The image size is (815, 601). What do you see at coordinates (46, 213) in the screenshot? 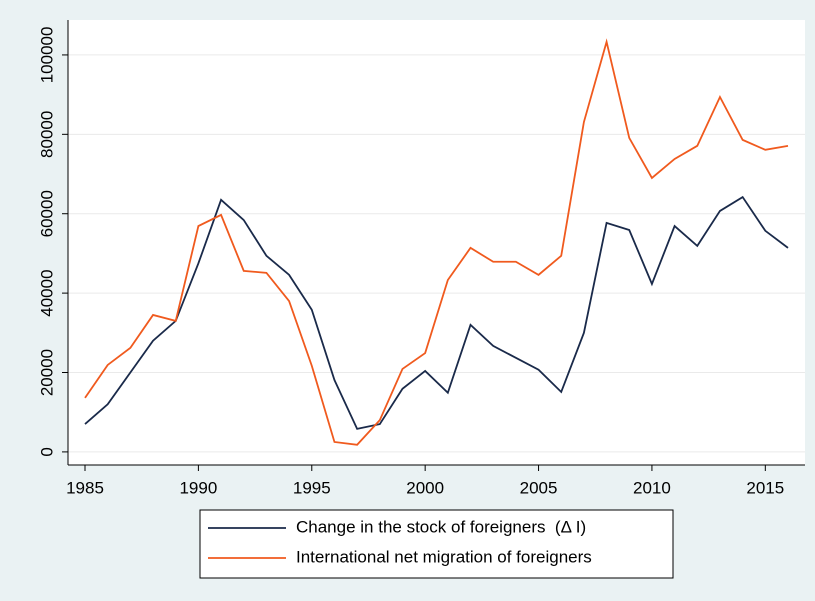
I see `y-tick-label: 60000` at bounding box center [46, 213].